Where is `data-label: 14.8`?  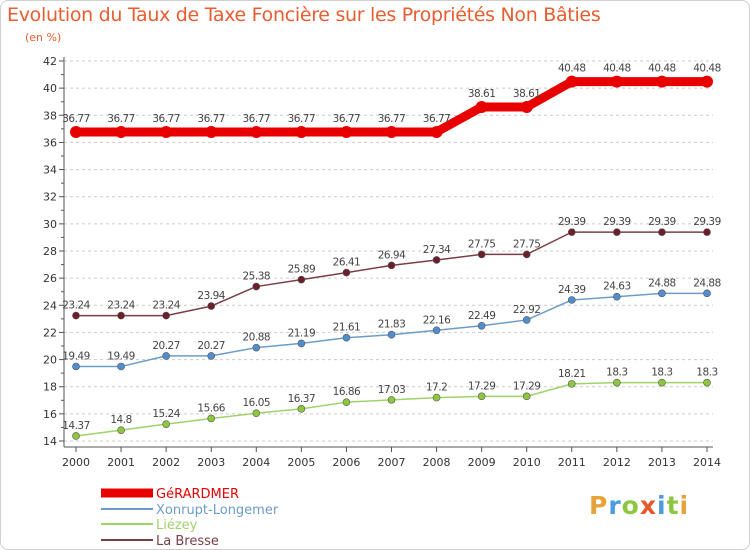 data-label: 14.8 is located at coordinates (120, 420).